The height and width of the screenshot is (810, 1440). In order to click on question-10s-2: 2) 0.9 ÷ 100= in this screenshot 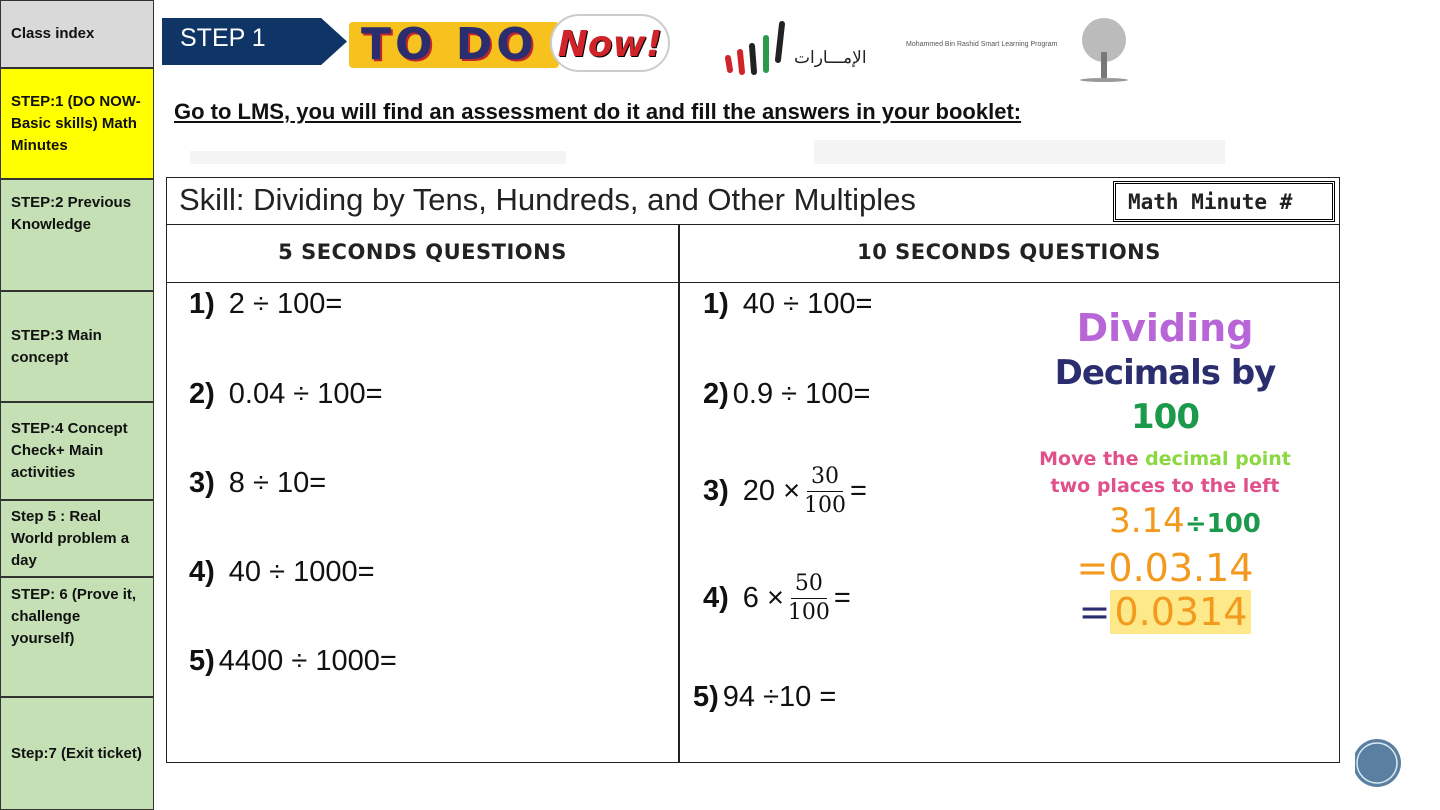, I will do `click(787, 394)`.